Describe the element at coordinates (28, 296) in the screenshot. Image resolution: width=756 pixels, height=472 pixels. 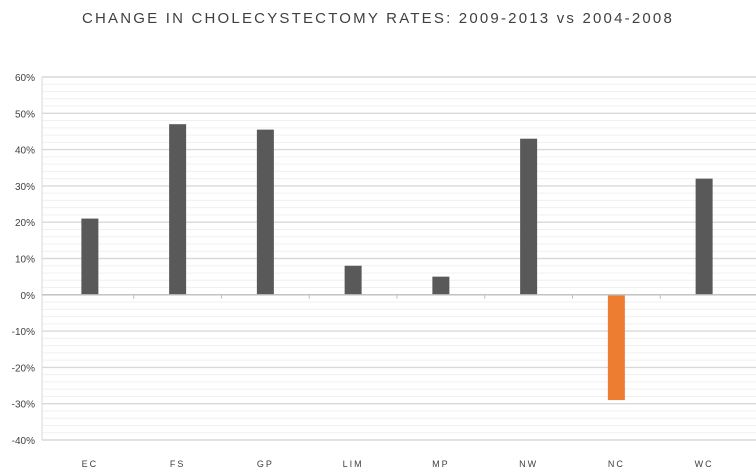
I see `y-tick-label: 0%` at that location.